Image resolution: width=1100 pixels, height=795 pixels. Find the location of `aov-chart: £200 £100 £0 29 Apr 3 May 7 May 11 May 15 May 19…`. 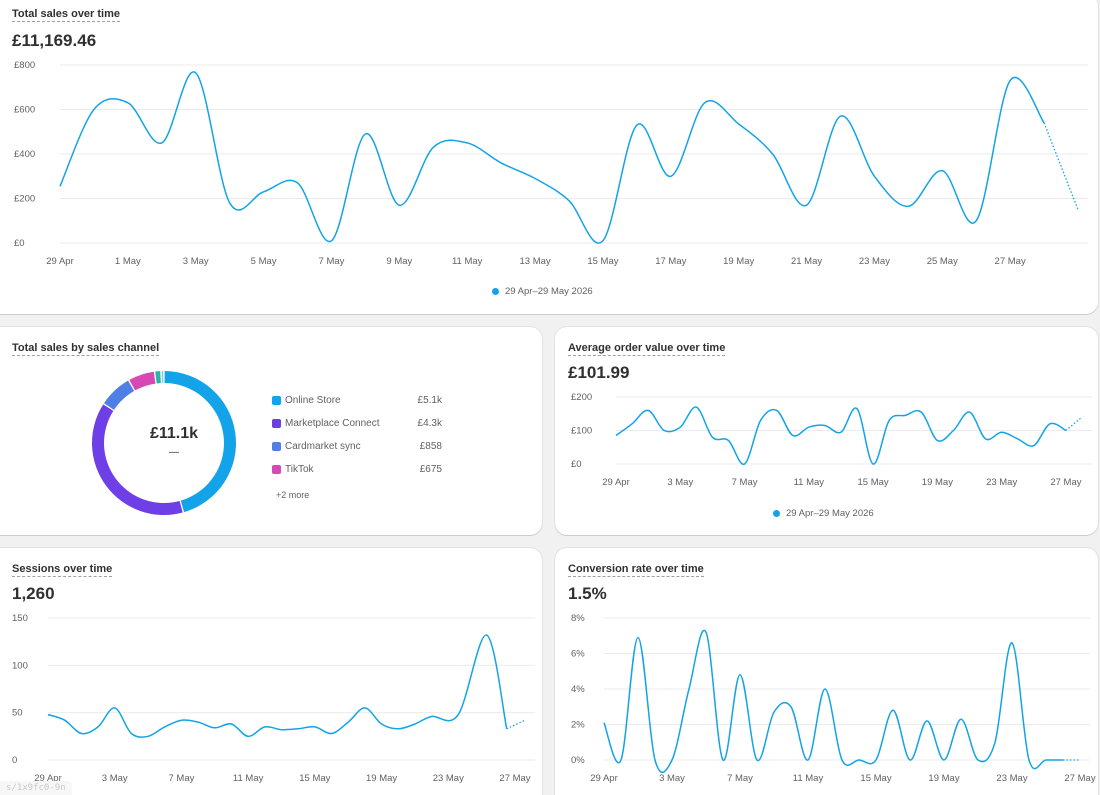

aov-chart: £200 £100 £0 29 Apr 3 May 7 May 11 May 15 May 19… is located at coordinates (831, 440).